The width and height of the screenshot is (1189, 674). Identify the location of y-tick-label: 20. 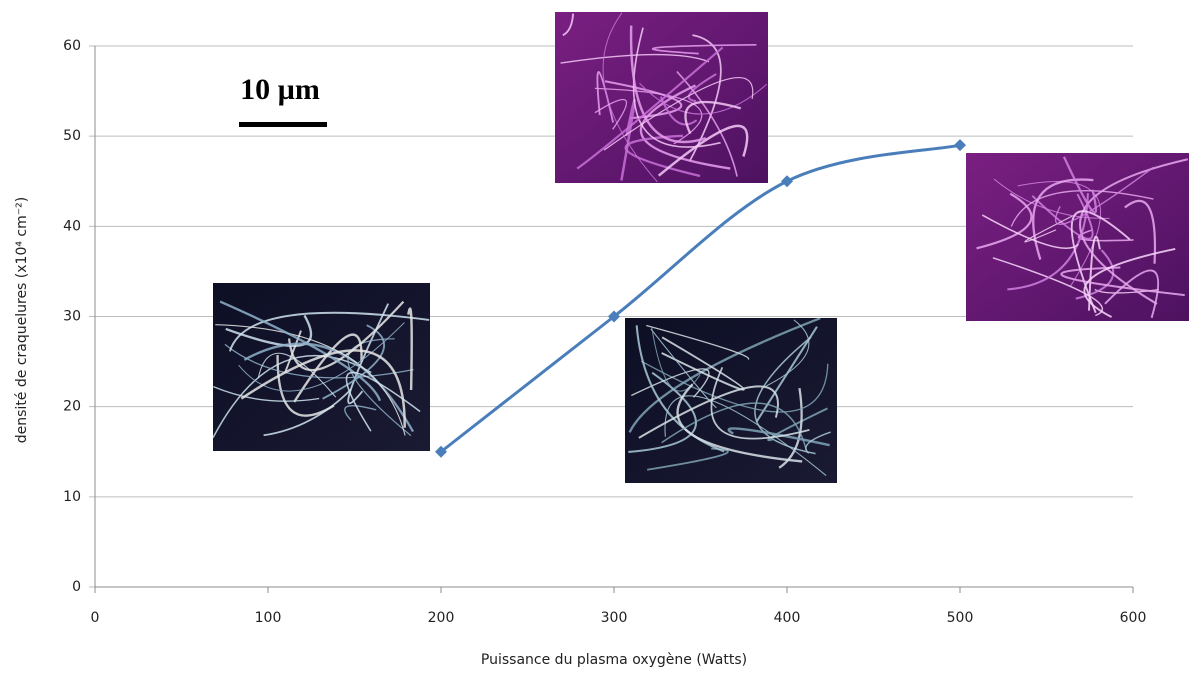
(72, 407).